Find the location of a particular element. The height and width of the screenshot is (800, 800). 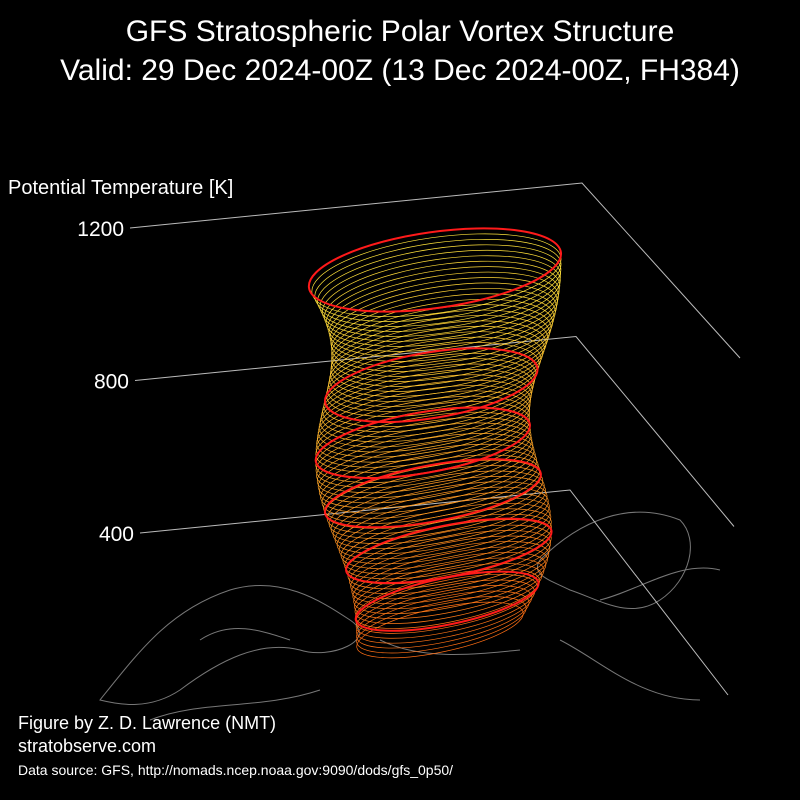

z-tick-label: 1200 is located at coordinates (100, 229).